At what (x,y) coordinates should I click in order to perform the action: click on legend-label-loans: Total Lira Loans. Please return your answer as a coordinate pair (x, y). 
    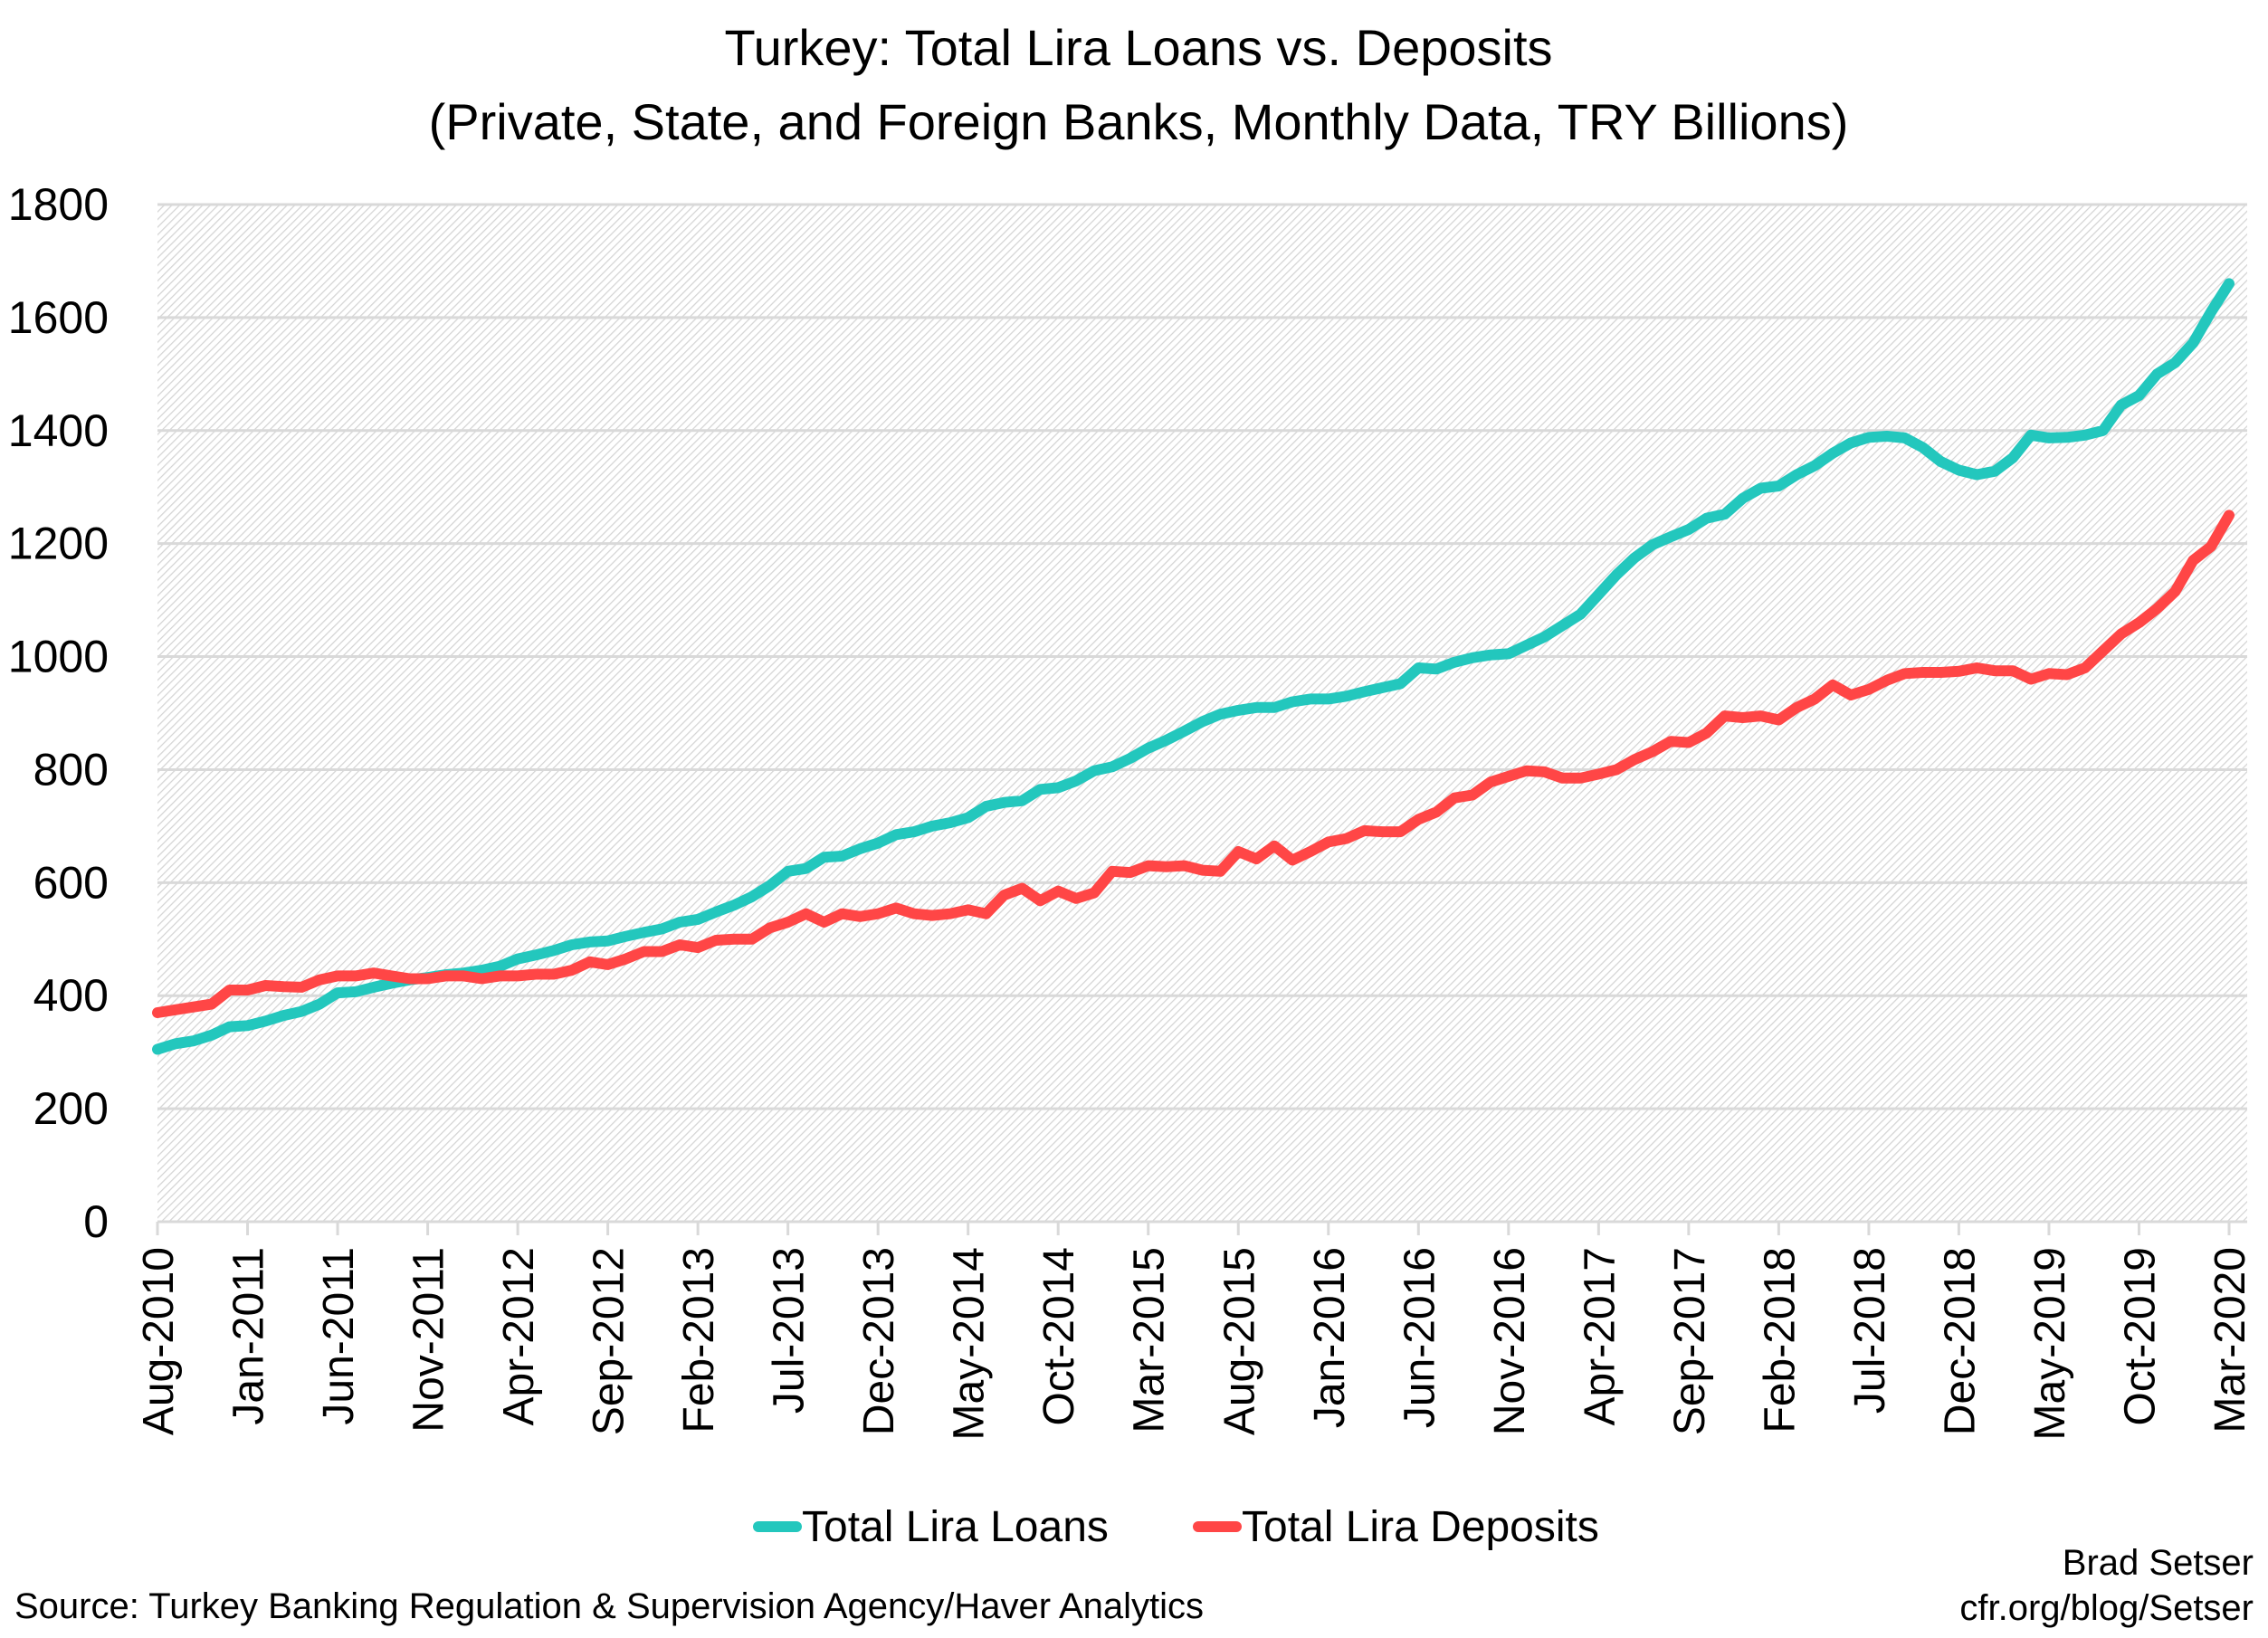
    Looking at the image, I should click on (955, 1527).